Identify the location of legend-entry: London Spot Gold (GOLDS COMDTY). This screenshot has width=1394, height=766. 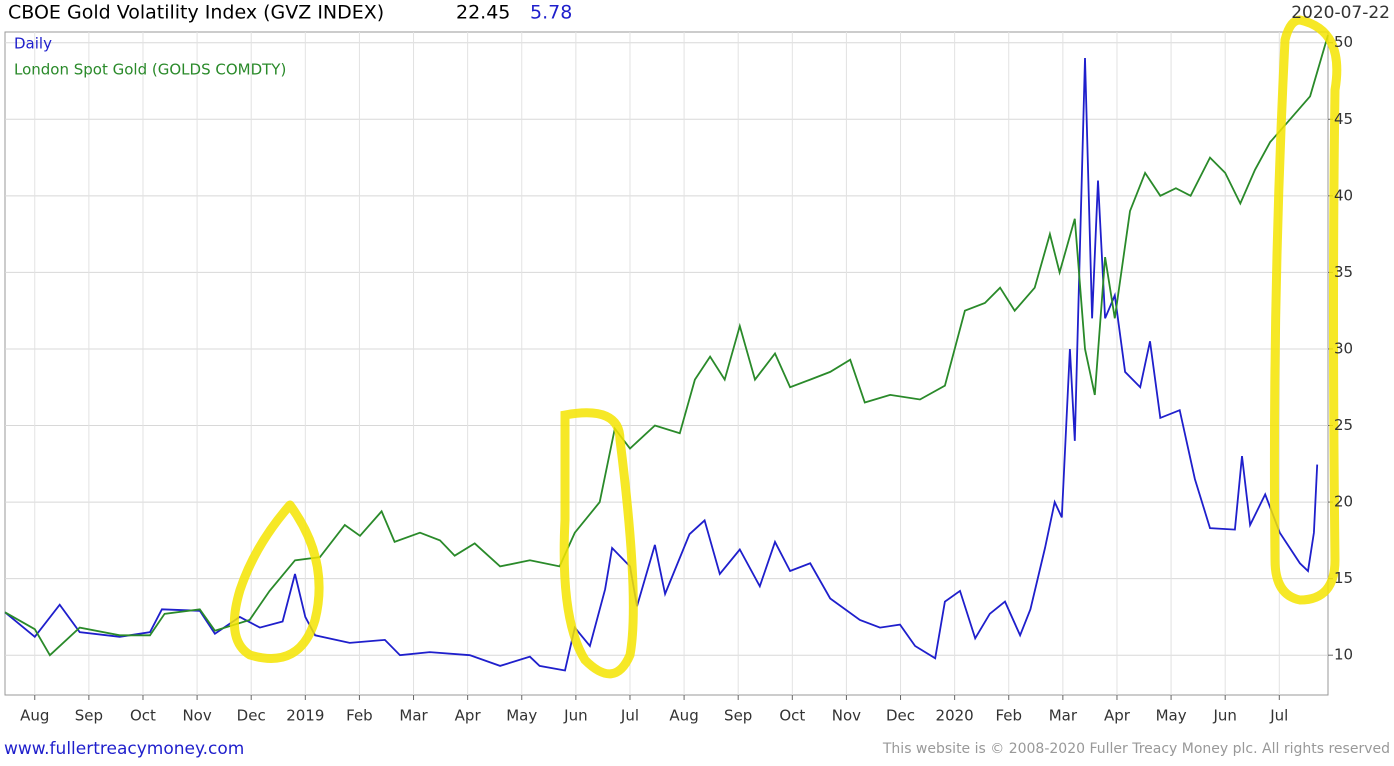
(150, 70).